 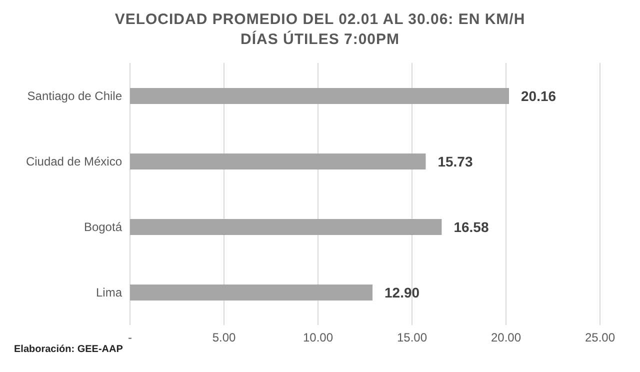 I want to click on x-tick-label: 15.00, so click(x=412, y=337).